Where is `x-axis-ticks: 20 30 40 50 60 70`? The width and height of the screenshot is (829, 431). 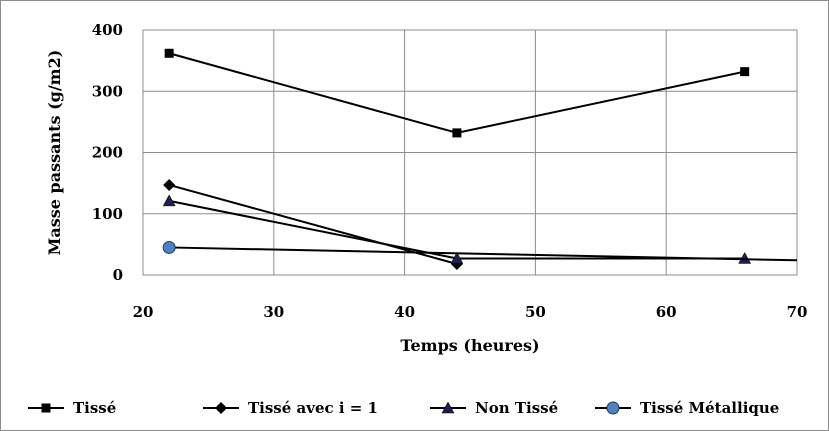 x-axis-ticks: 20 30 40 50 60 70 is located at coordinates (470, 312).